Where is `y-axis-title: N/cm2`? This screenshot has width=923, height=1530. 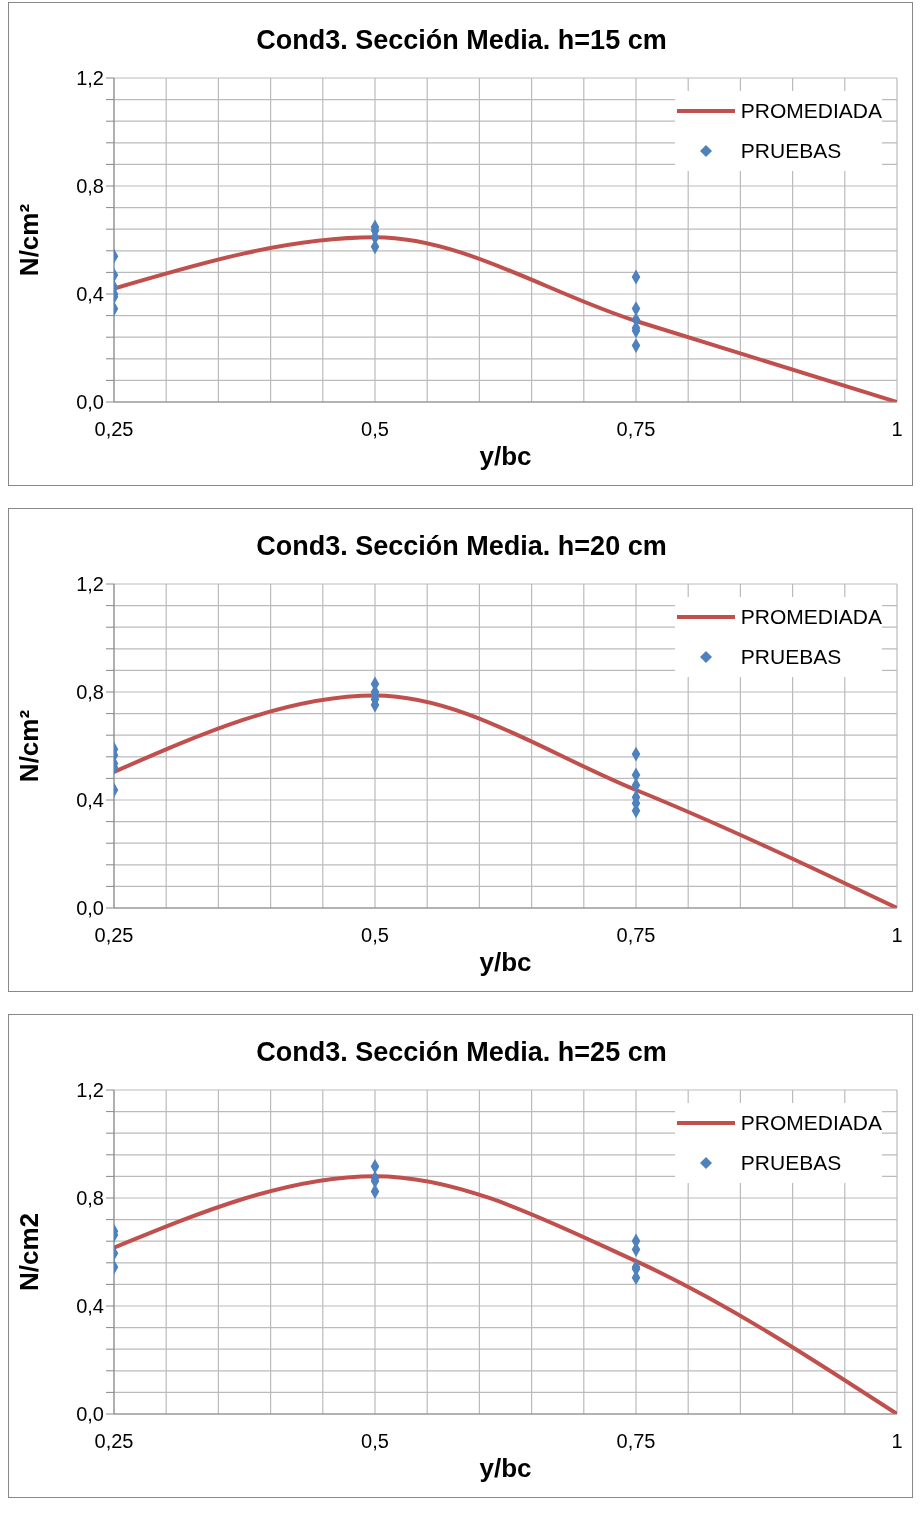 y-axis-title: N/cm2 is located at coordinates (29, 1252).